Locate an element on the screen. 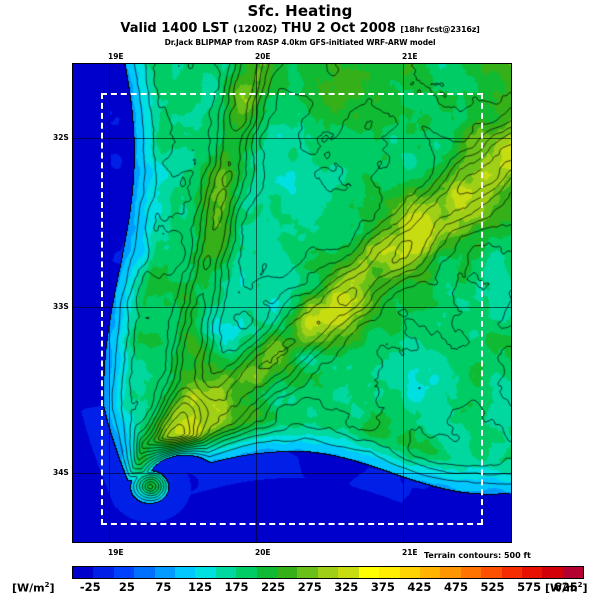  colorbar-tick-10: 475 is located at coordinates (456, 587).